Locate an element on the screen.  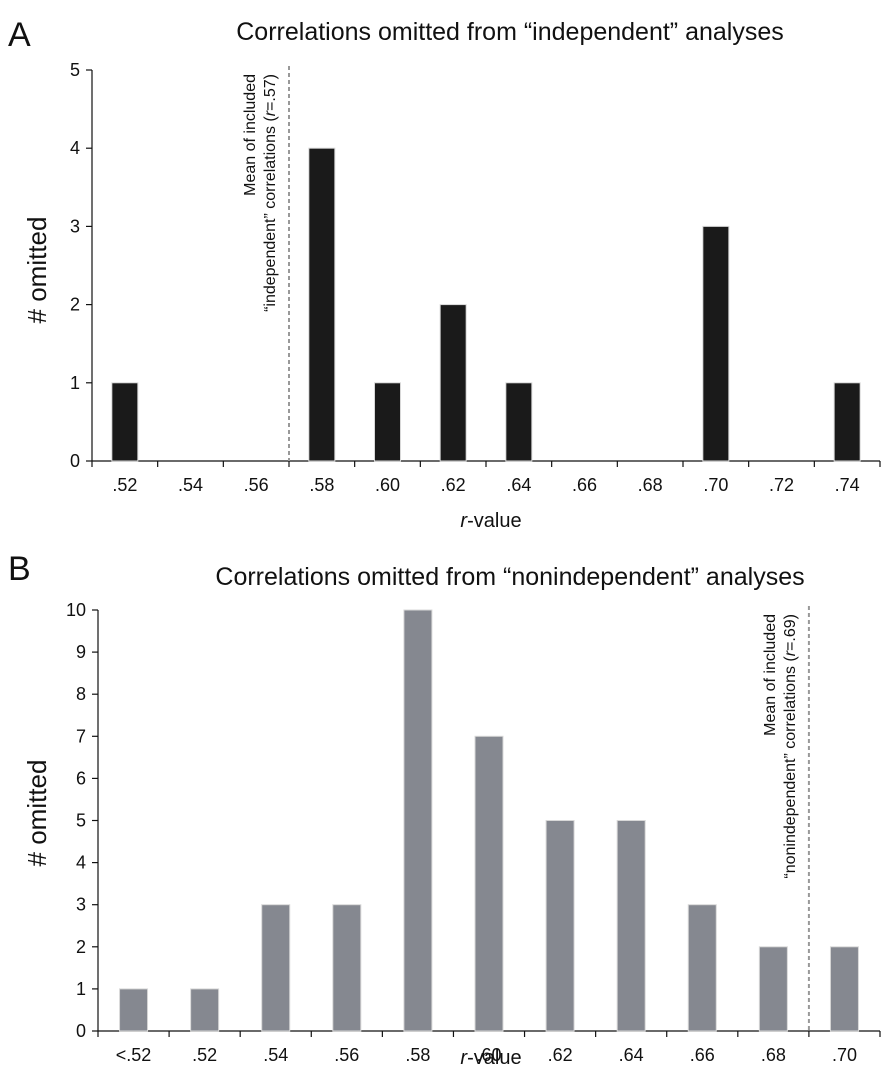
panel-b-y-tick-label: 10 is located at coordinates (76, 610).